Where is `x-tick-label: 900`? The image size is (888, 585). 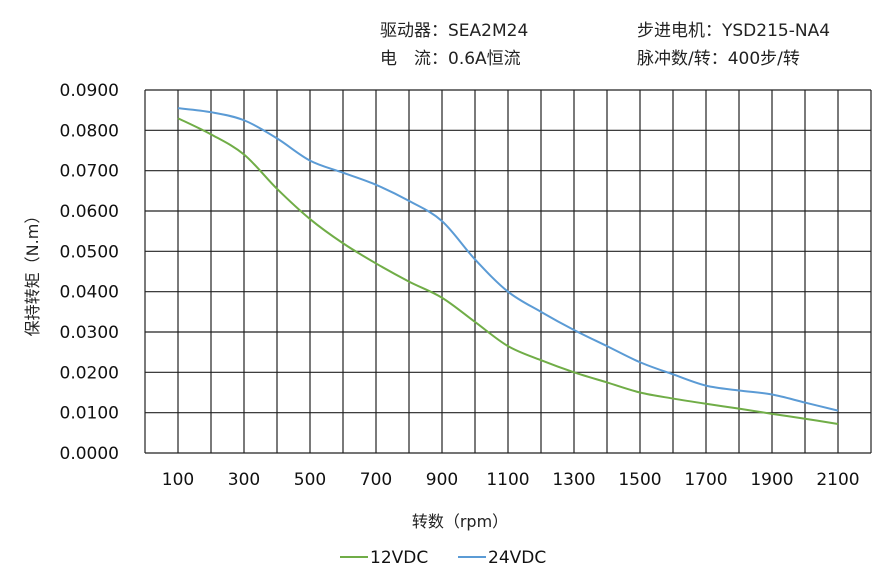
x-tick-label: 900 is located at coordinates (442, 480).